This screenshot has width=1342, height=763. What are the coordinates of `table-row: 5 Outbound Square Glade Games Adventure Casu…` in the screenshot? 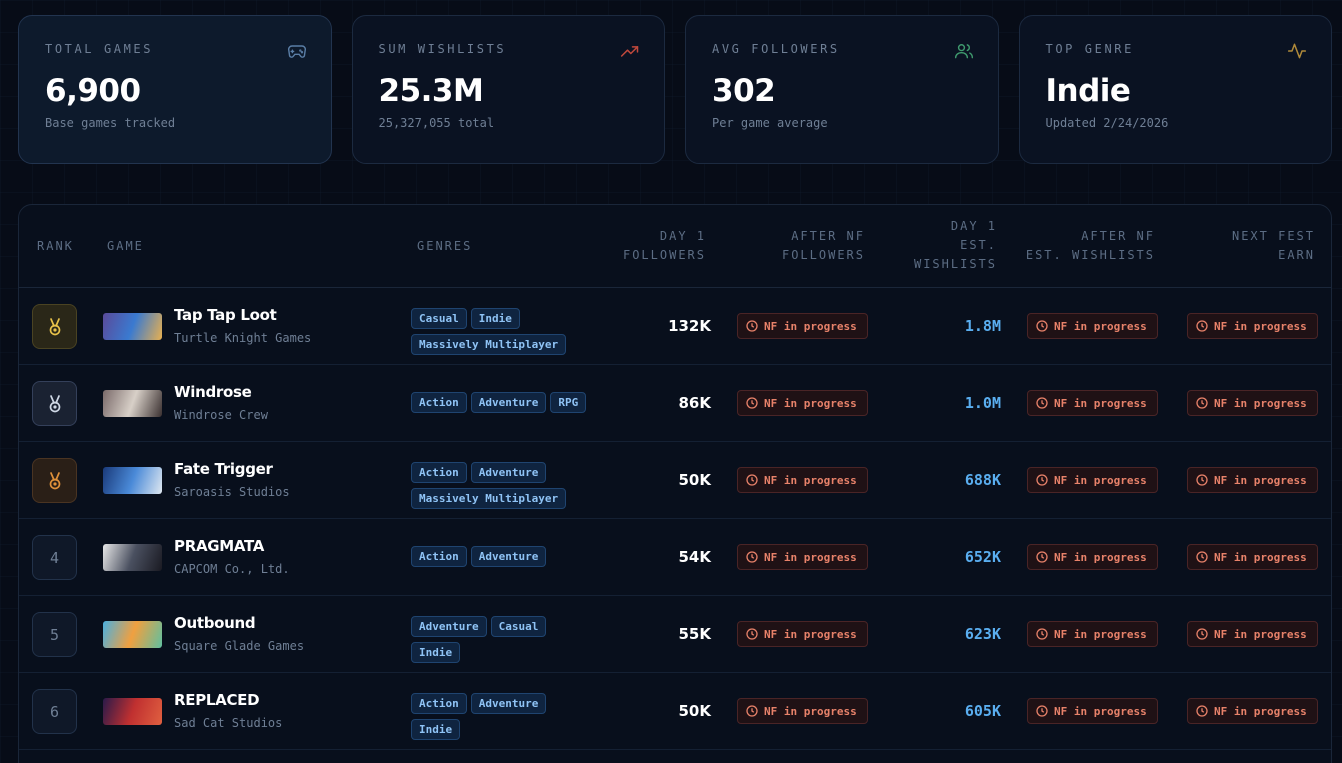 It's located at (675, 634).